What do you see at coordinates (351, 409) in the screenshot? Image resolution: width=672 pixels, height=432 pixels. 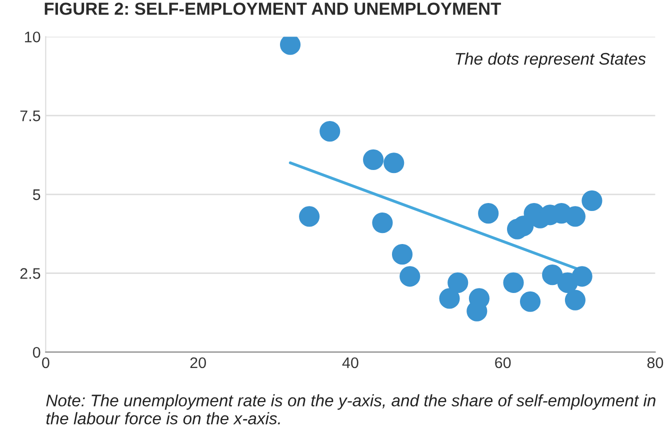 I see `text: Note: The unemployment rate is on the y-axis, and the share of self-employment in the labour force is on the x-axis.` at bounding box center [351, 409].